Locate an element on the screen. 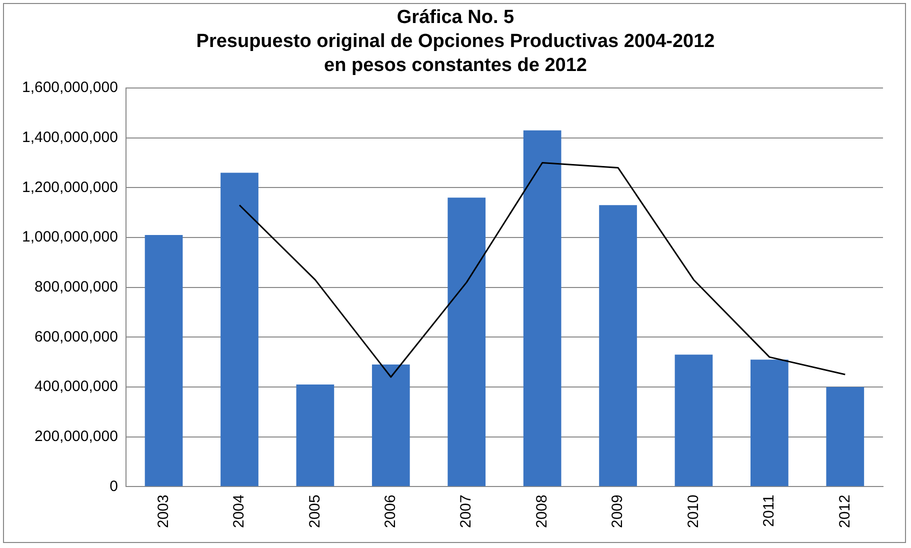 The image size is (911, 548). y-tick-label: 1,600,000,000 is located at coordinates (70, 87).